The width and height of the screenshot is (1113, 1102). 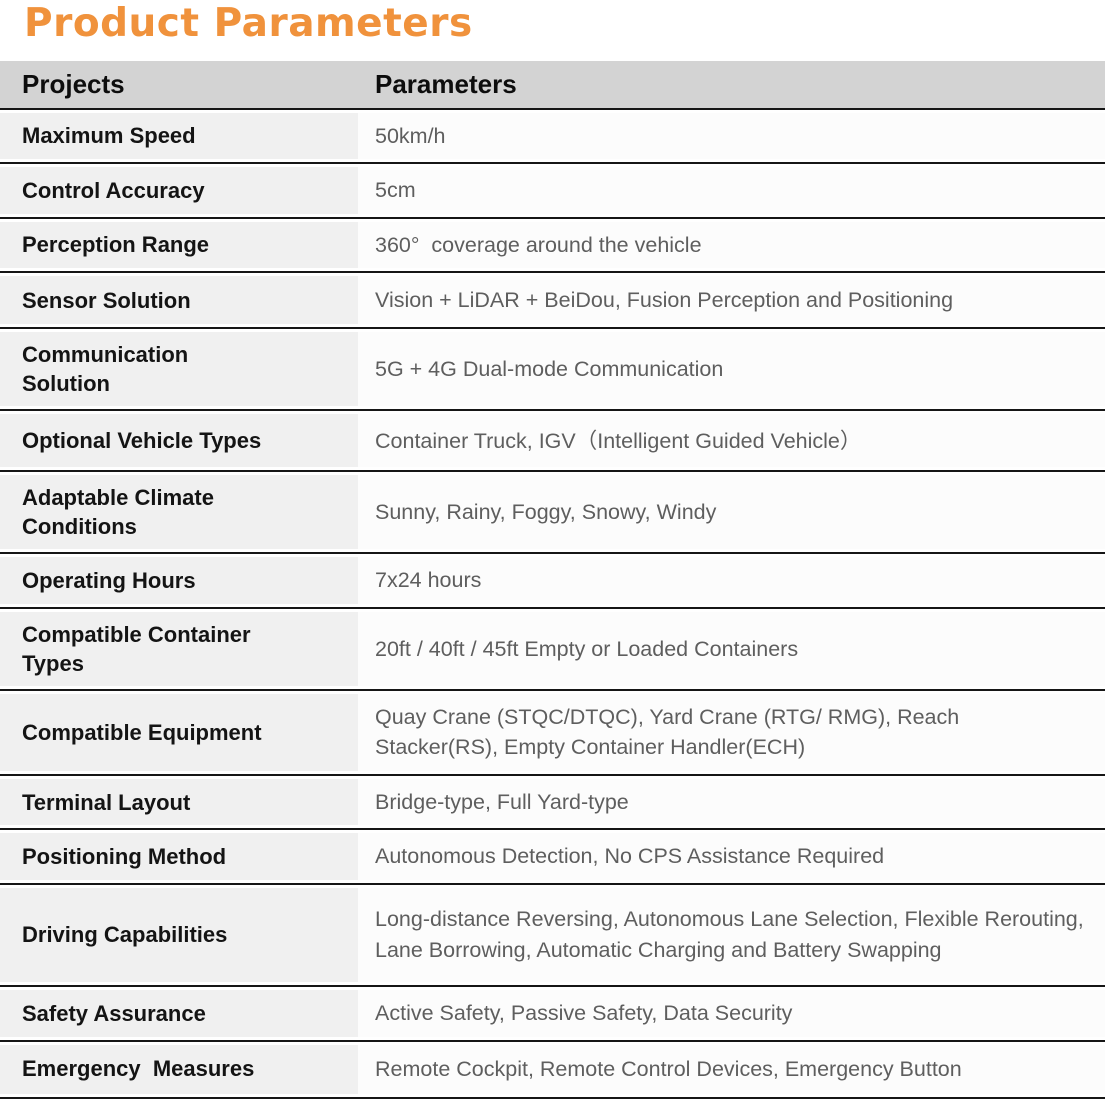 I want to click on value-cell: 5G + 4G Dual-mode Communication, so click(x=731, y=369).